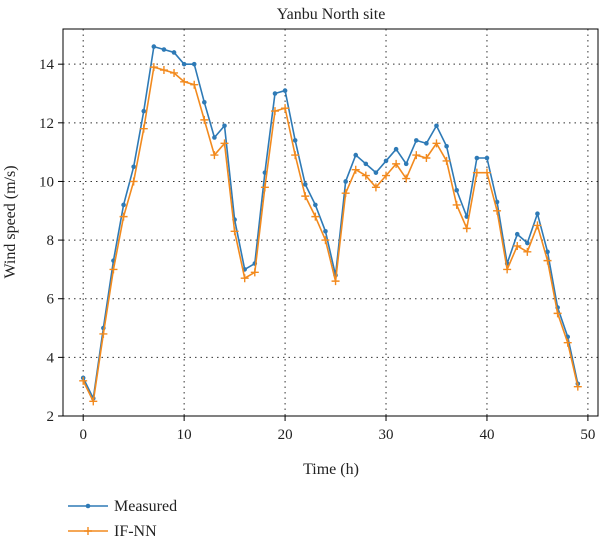 This screenshot has width=600, height=539. I want to click on legend-label-ifnn: IF-NN, so click(135, 531).